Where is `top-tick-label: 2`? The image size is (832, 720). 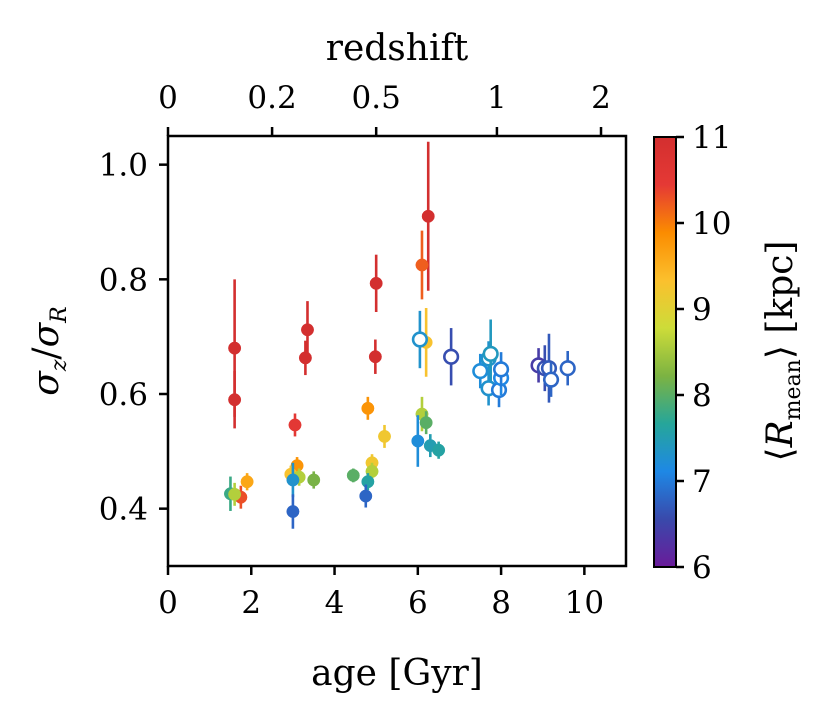
top-tick-label: 2 is located at coordinates (601, 98).